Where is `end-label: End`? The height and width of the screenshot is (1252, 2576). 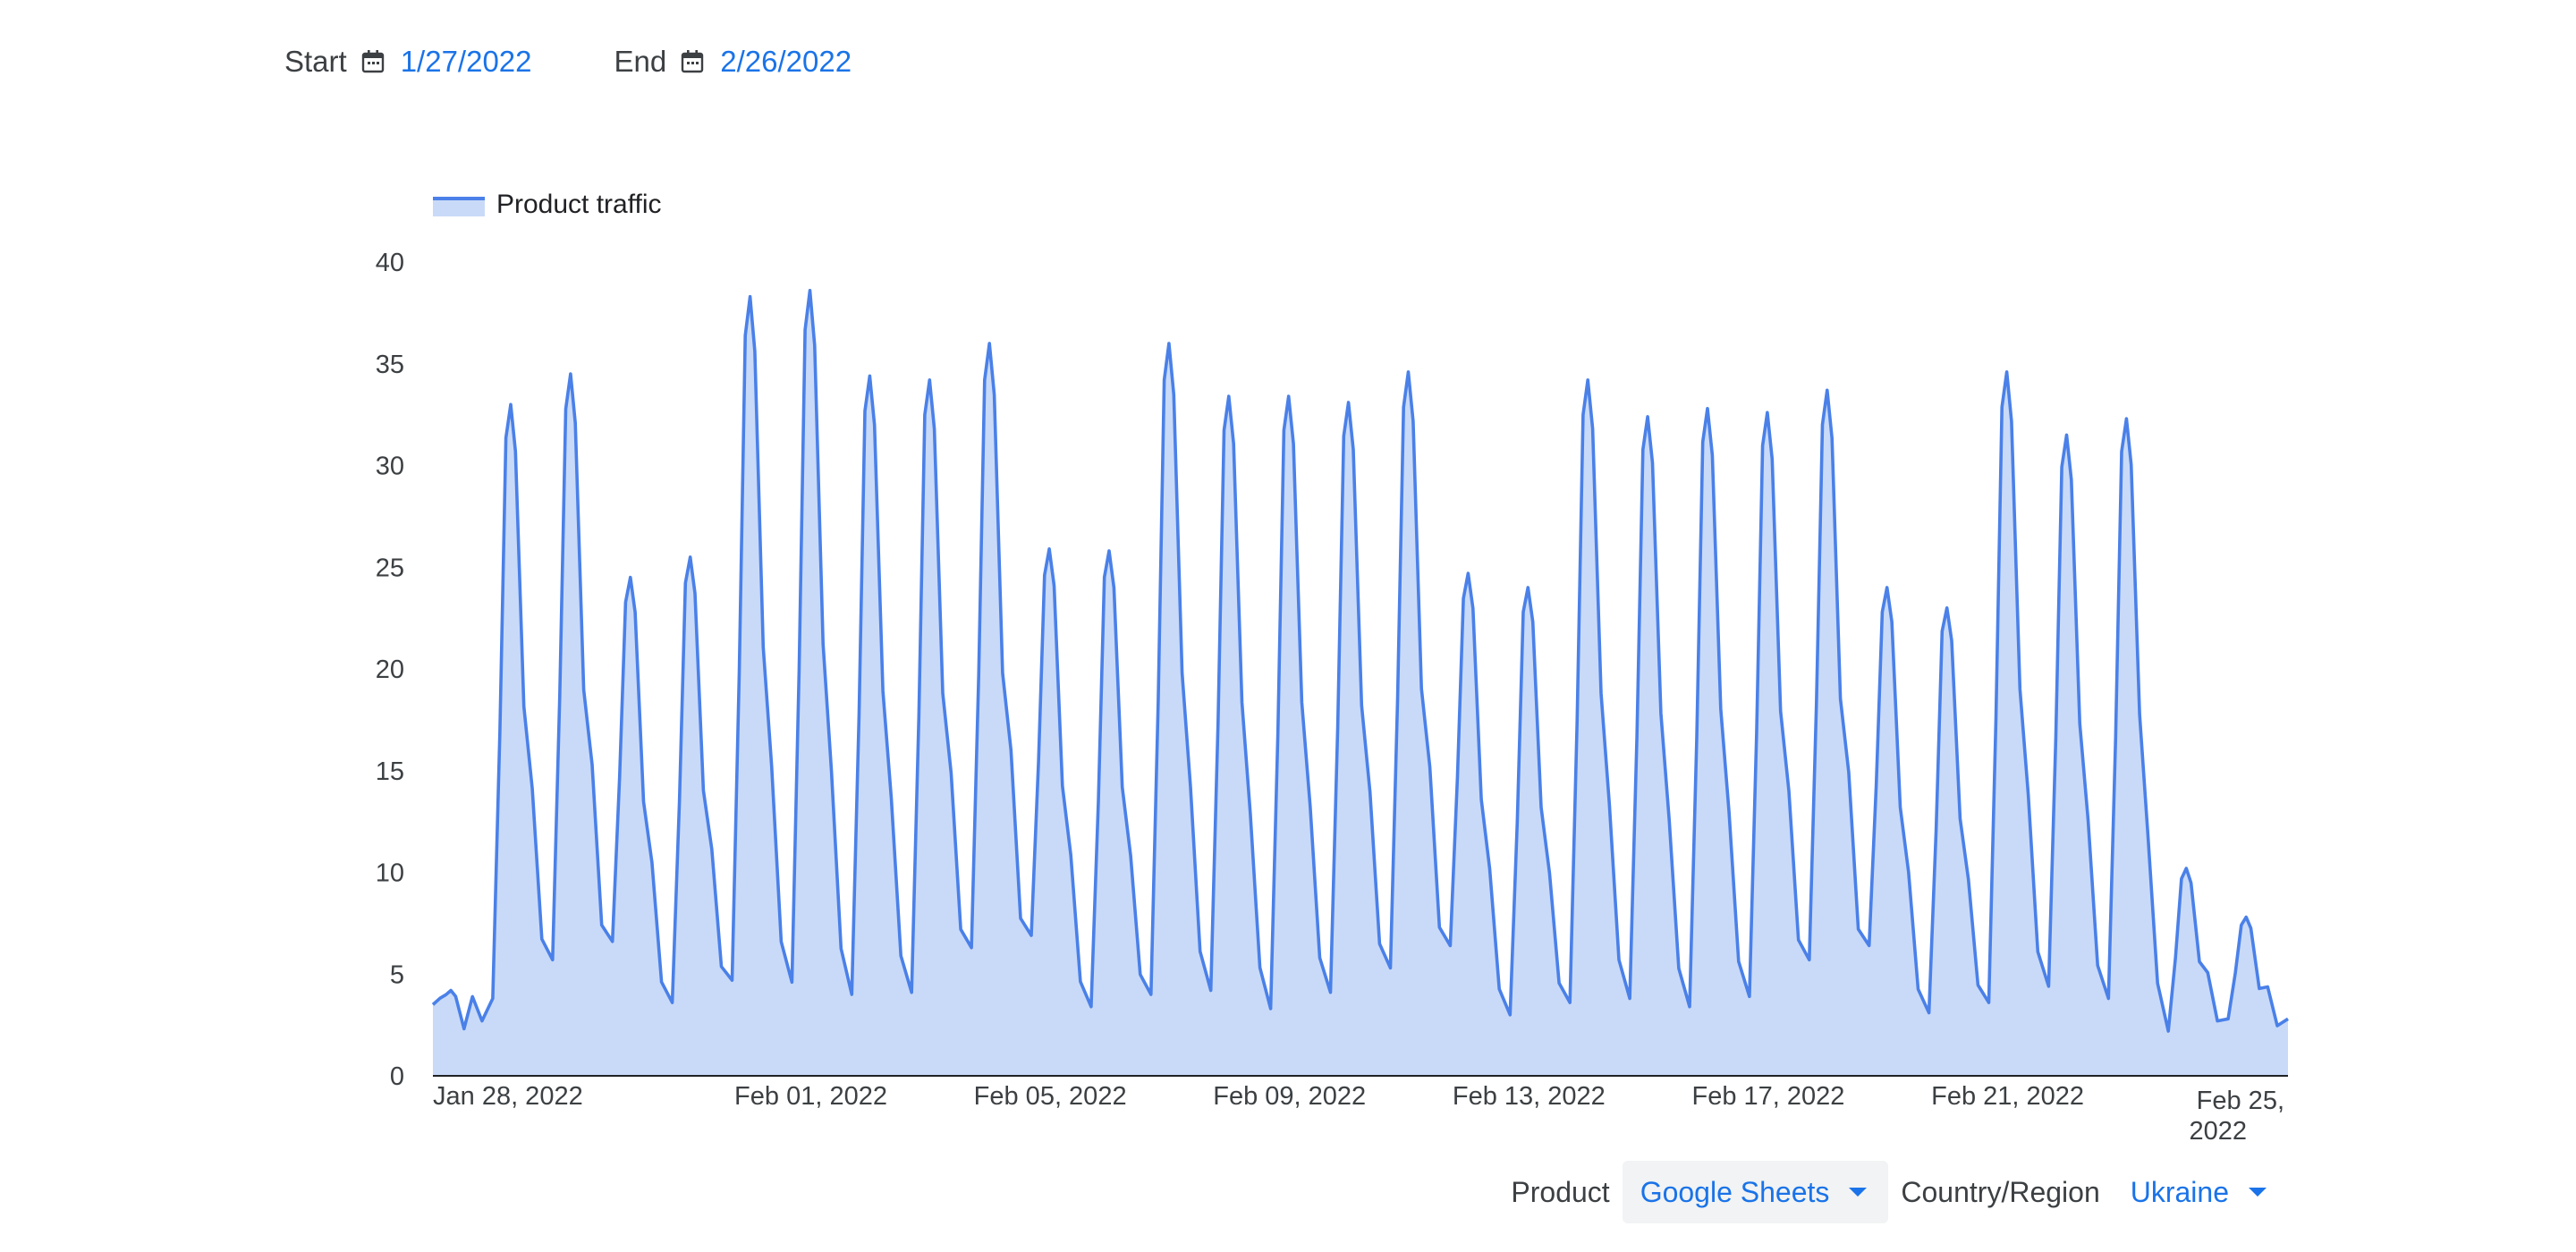 end-label: End is located at coordinates (640, 61).